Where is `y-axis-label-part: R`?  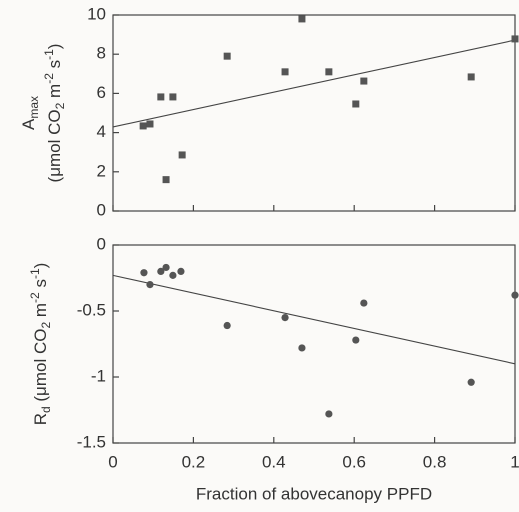
y-axis-label-part: R is located at coordinates (40, 419).